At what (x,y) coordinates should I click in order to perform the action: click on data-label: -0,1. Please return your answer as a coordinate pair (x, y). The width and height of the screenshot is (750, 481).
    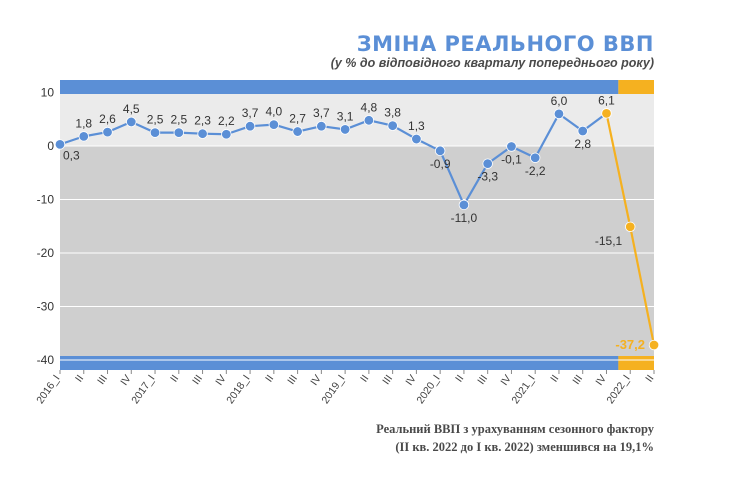
    Looking at the image, I should click on (511, 160).